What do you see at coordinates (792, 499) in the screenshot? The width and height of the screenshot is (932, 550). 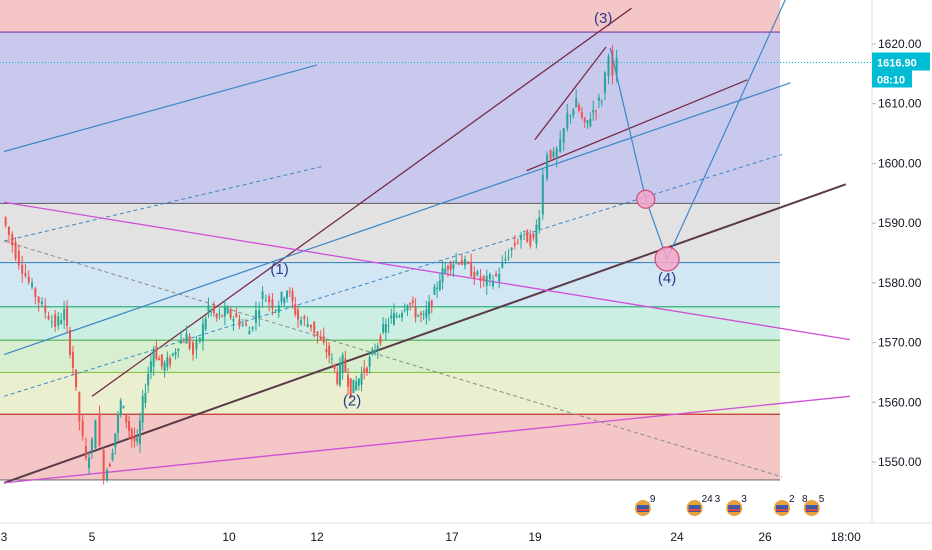 I see `event-count: 2` at bounding box center [792, 499].